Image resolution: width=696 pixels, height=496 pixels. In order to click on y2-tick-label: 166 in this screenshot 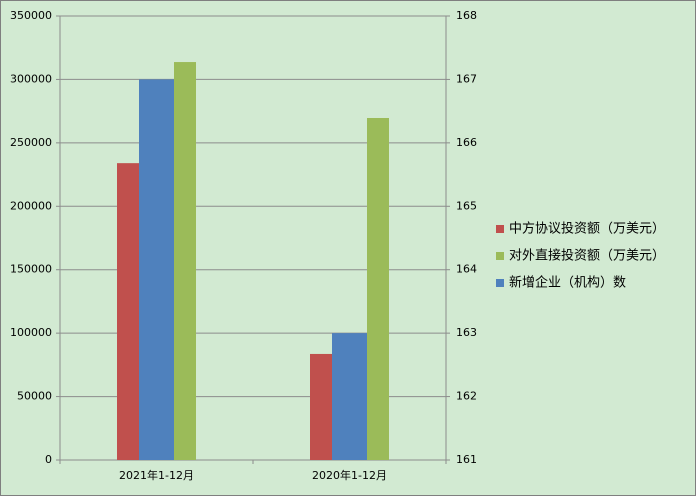, I will do `click(466, 142)`.